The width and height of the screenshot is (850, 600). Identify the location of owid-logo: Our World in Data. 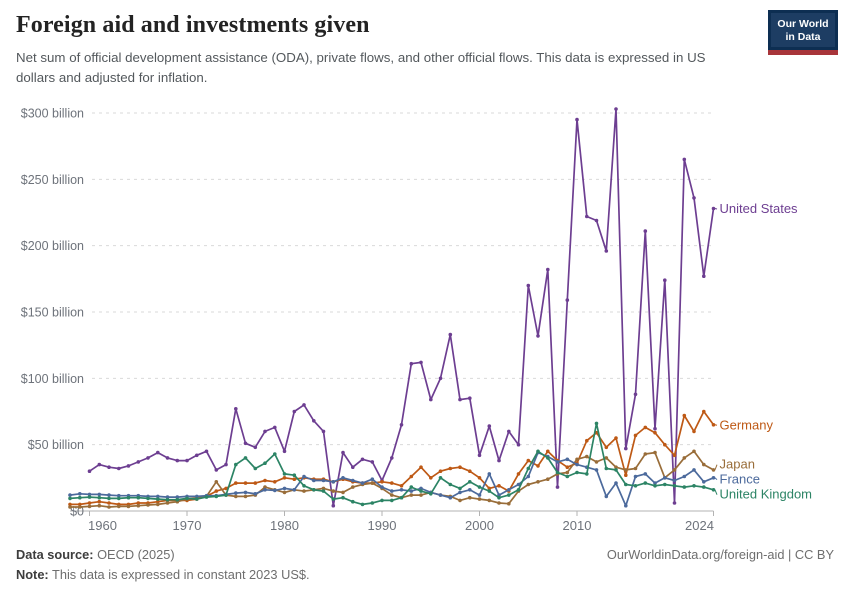
(803, 33).